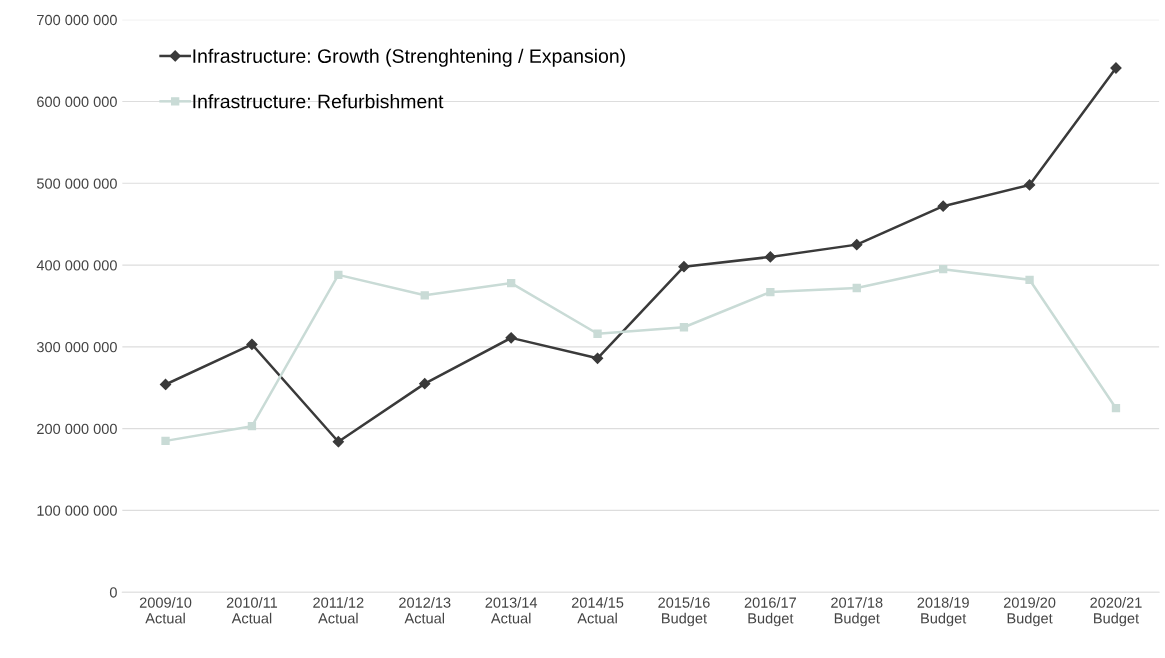 The height and width of the screenshot is (658, 1165). What do you see at coordinates (318, 101) in the screenshot?
I see `legend-label: Infrastructure: Refurbishment` at bounding box center [318, 101].